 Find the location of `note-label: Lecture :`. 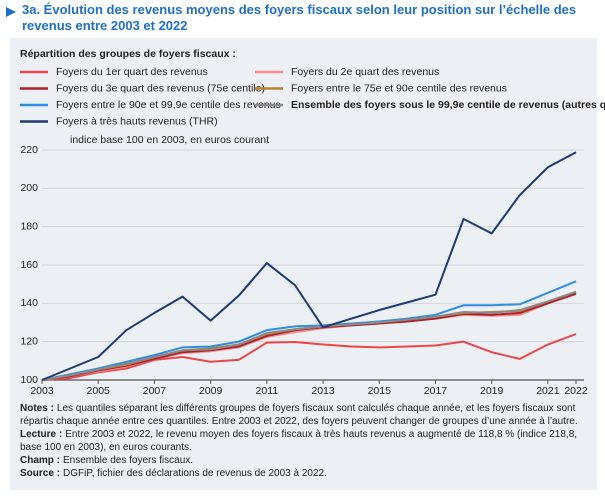

note-label: Lecture : is located at coordinates (41, 434).